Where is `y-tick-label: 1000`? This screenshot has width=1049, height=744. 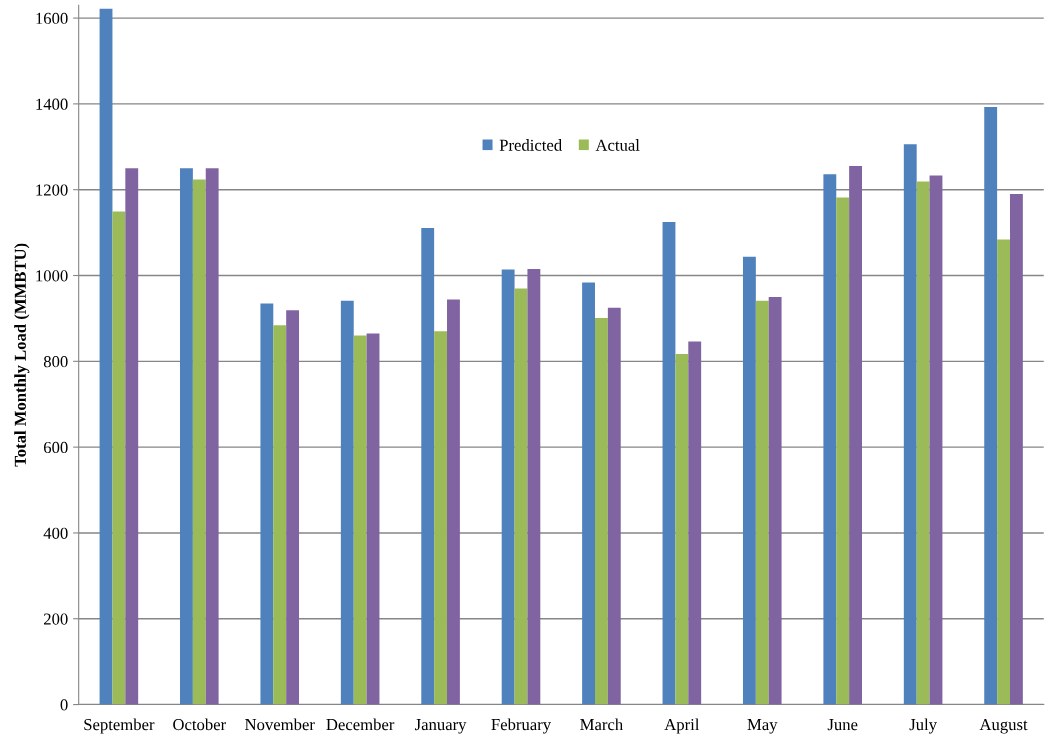 y-tick-label: 1000 is located at coordinates (52, 276).